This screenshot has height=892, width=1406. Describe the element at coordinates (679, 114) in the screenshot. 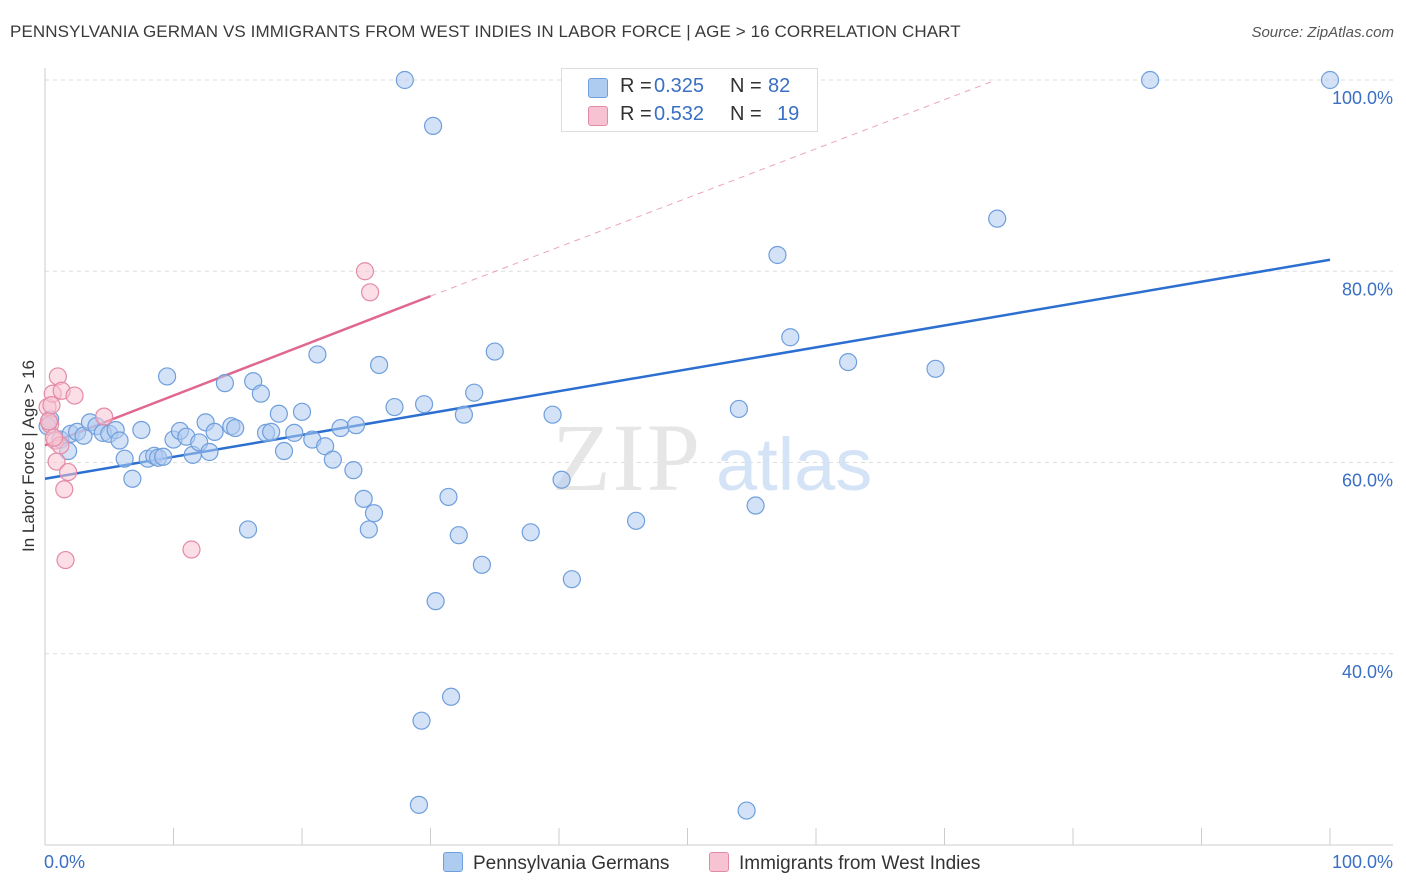

I see `r-value: 0.532` at that location.